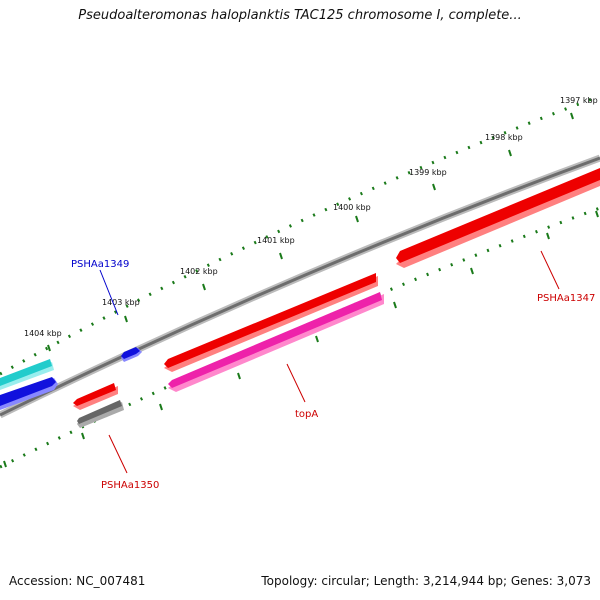 The height and width of the screenshot is (600, 600). Describe the element at coordinates (109, 292) in the screenshot. I see `leader-pshaa1349` at that location.